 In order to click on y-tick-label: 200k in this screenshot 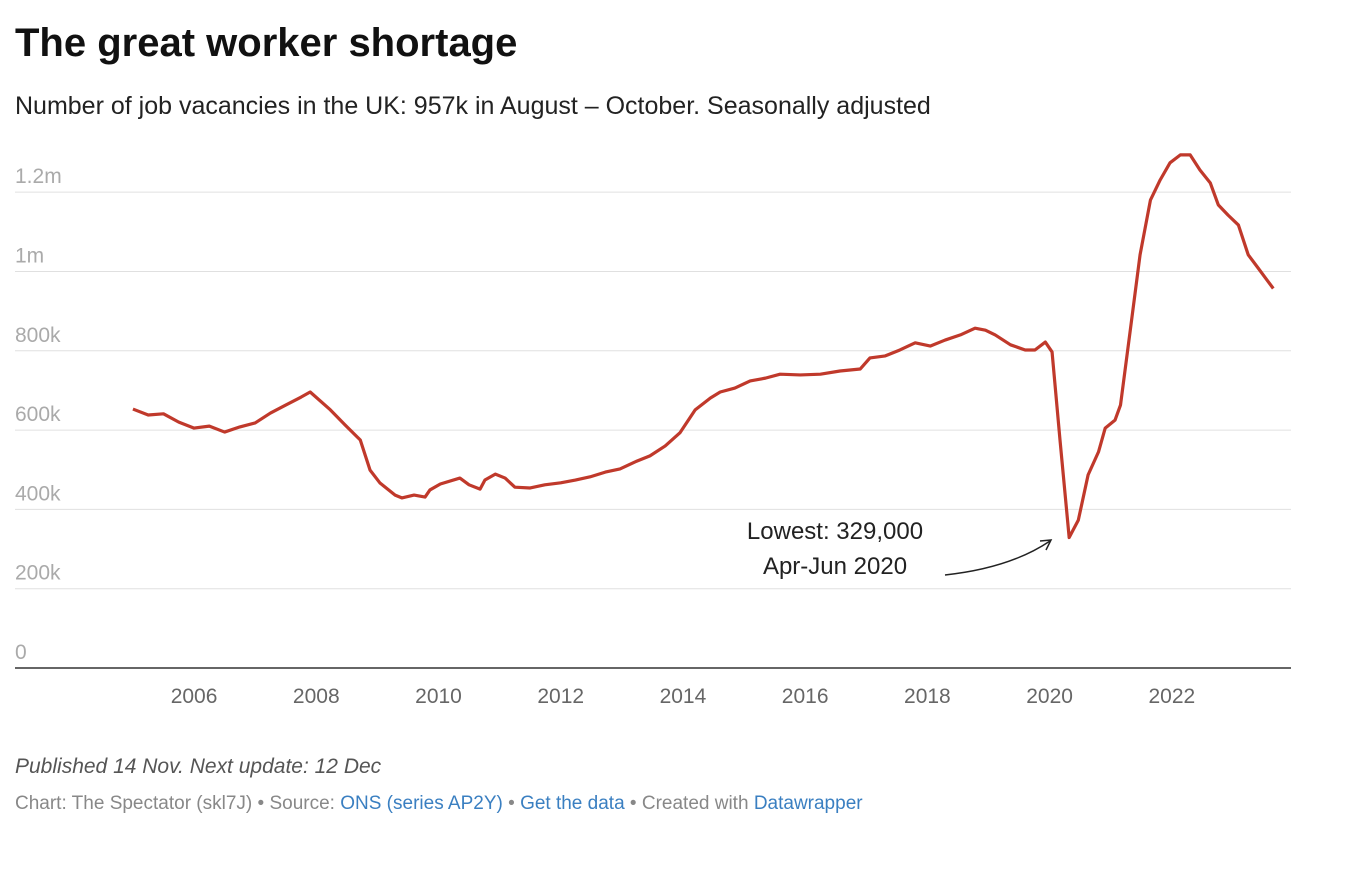, I will do `click(38, 573)`.